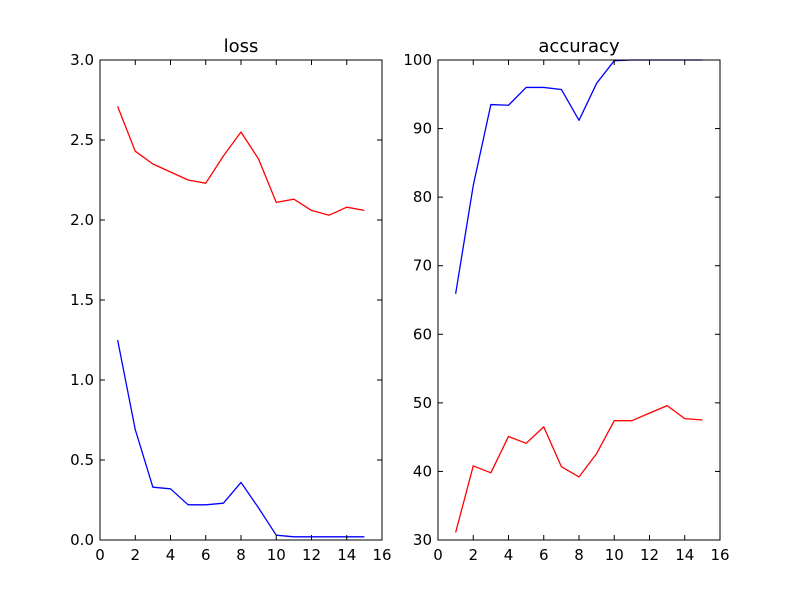 The image size is (800, 600). What do you see at coordinates (82, 60) in the screenshot?
I see `loss-y-tick-label: 3.0` at bounding box center [82, 60].